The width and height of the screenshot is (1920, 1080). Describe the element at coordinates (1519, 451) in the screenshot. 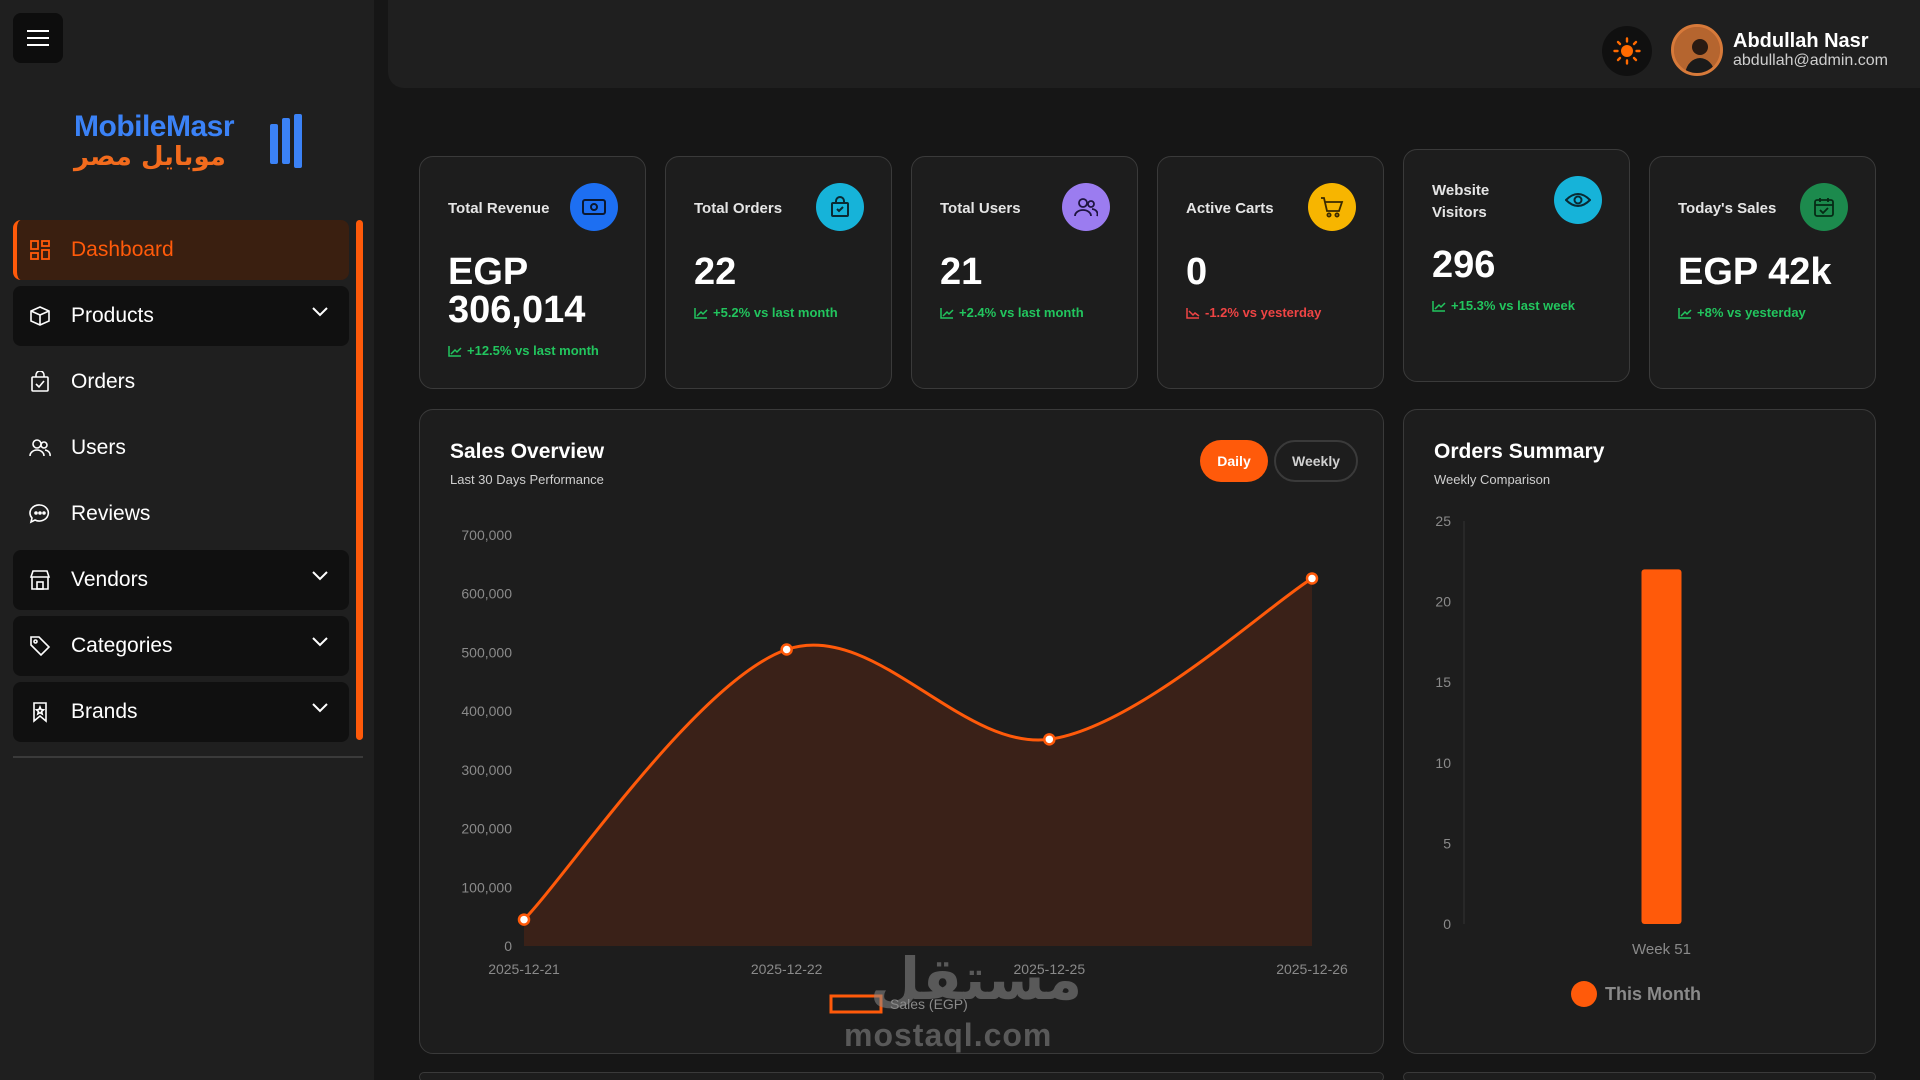

I see `panel-title: Orders Summary` at that location.